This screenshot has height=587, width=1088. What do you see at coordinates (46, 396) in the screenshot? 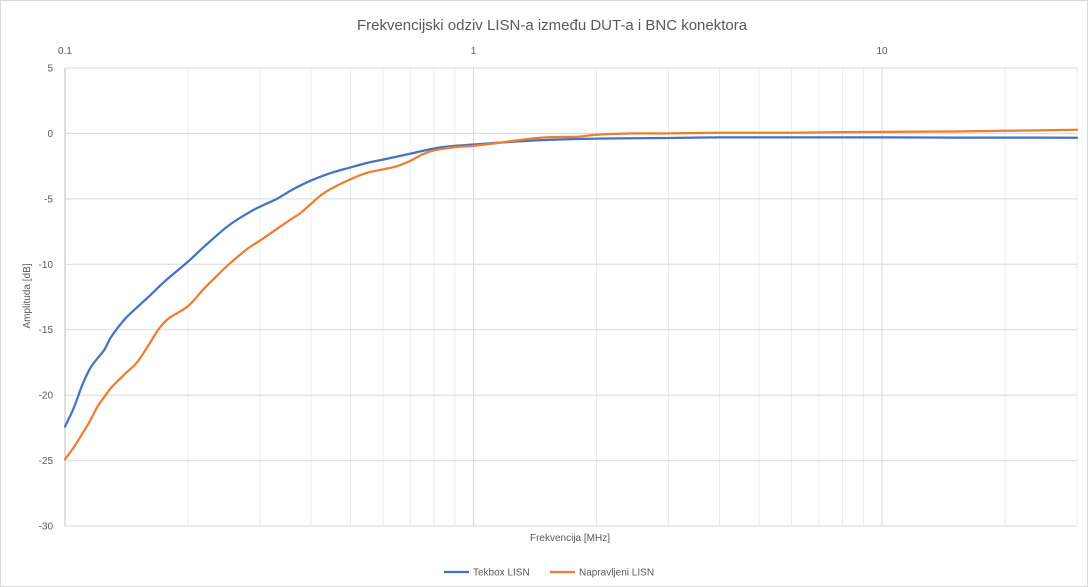
I see `y-tick-label: -20` at bounding box center [46, 396].